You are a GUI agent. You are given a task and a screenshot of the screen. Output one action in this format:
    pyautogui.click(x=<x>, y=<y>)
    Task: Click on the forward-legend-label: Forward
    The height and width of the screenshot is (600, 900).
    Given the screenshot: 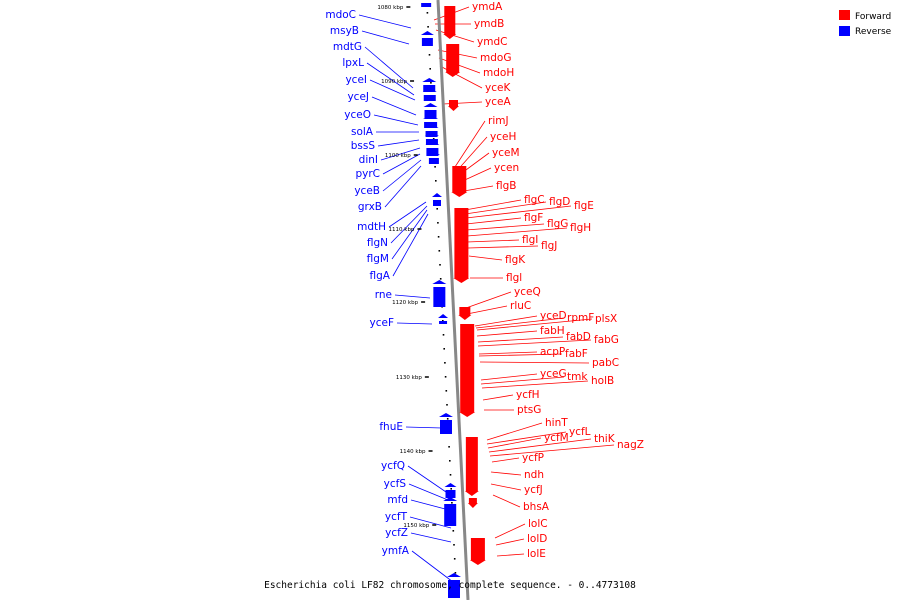 What is the action you would take?
    pyautogui.click(x=873, y=17)
    